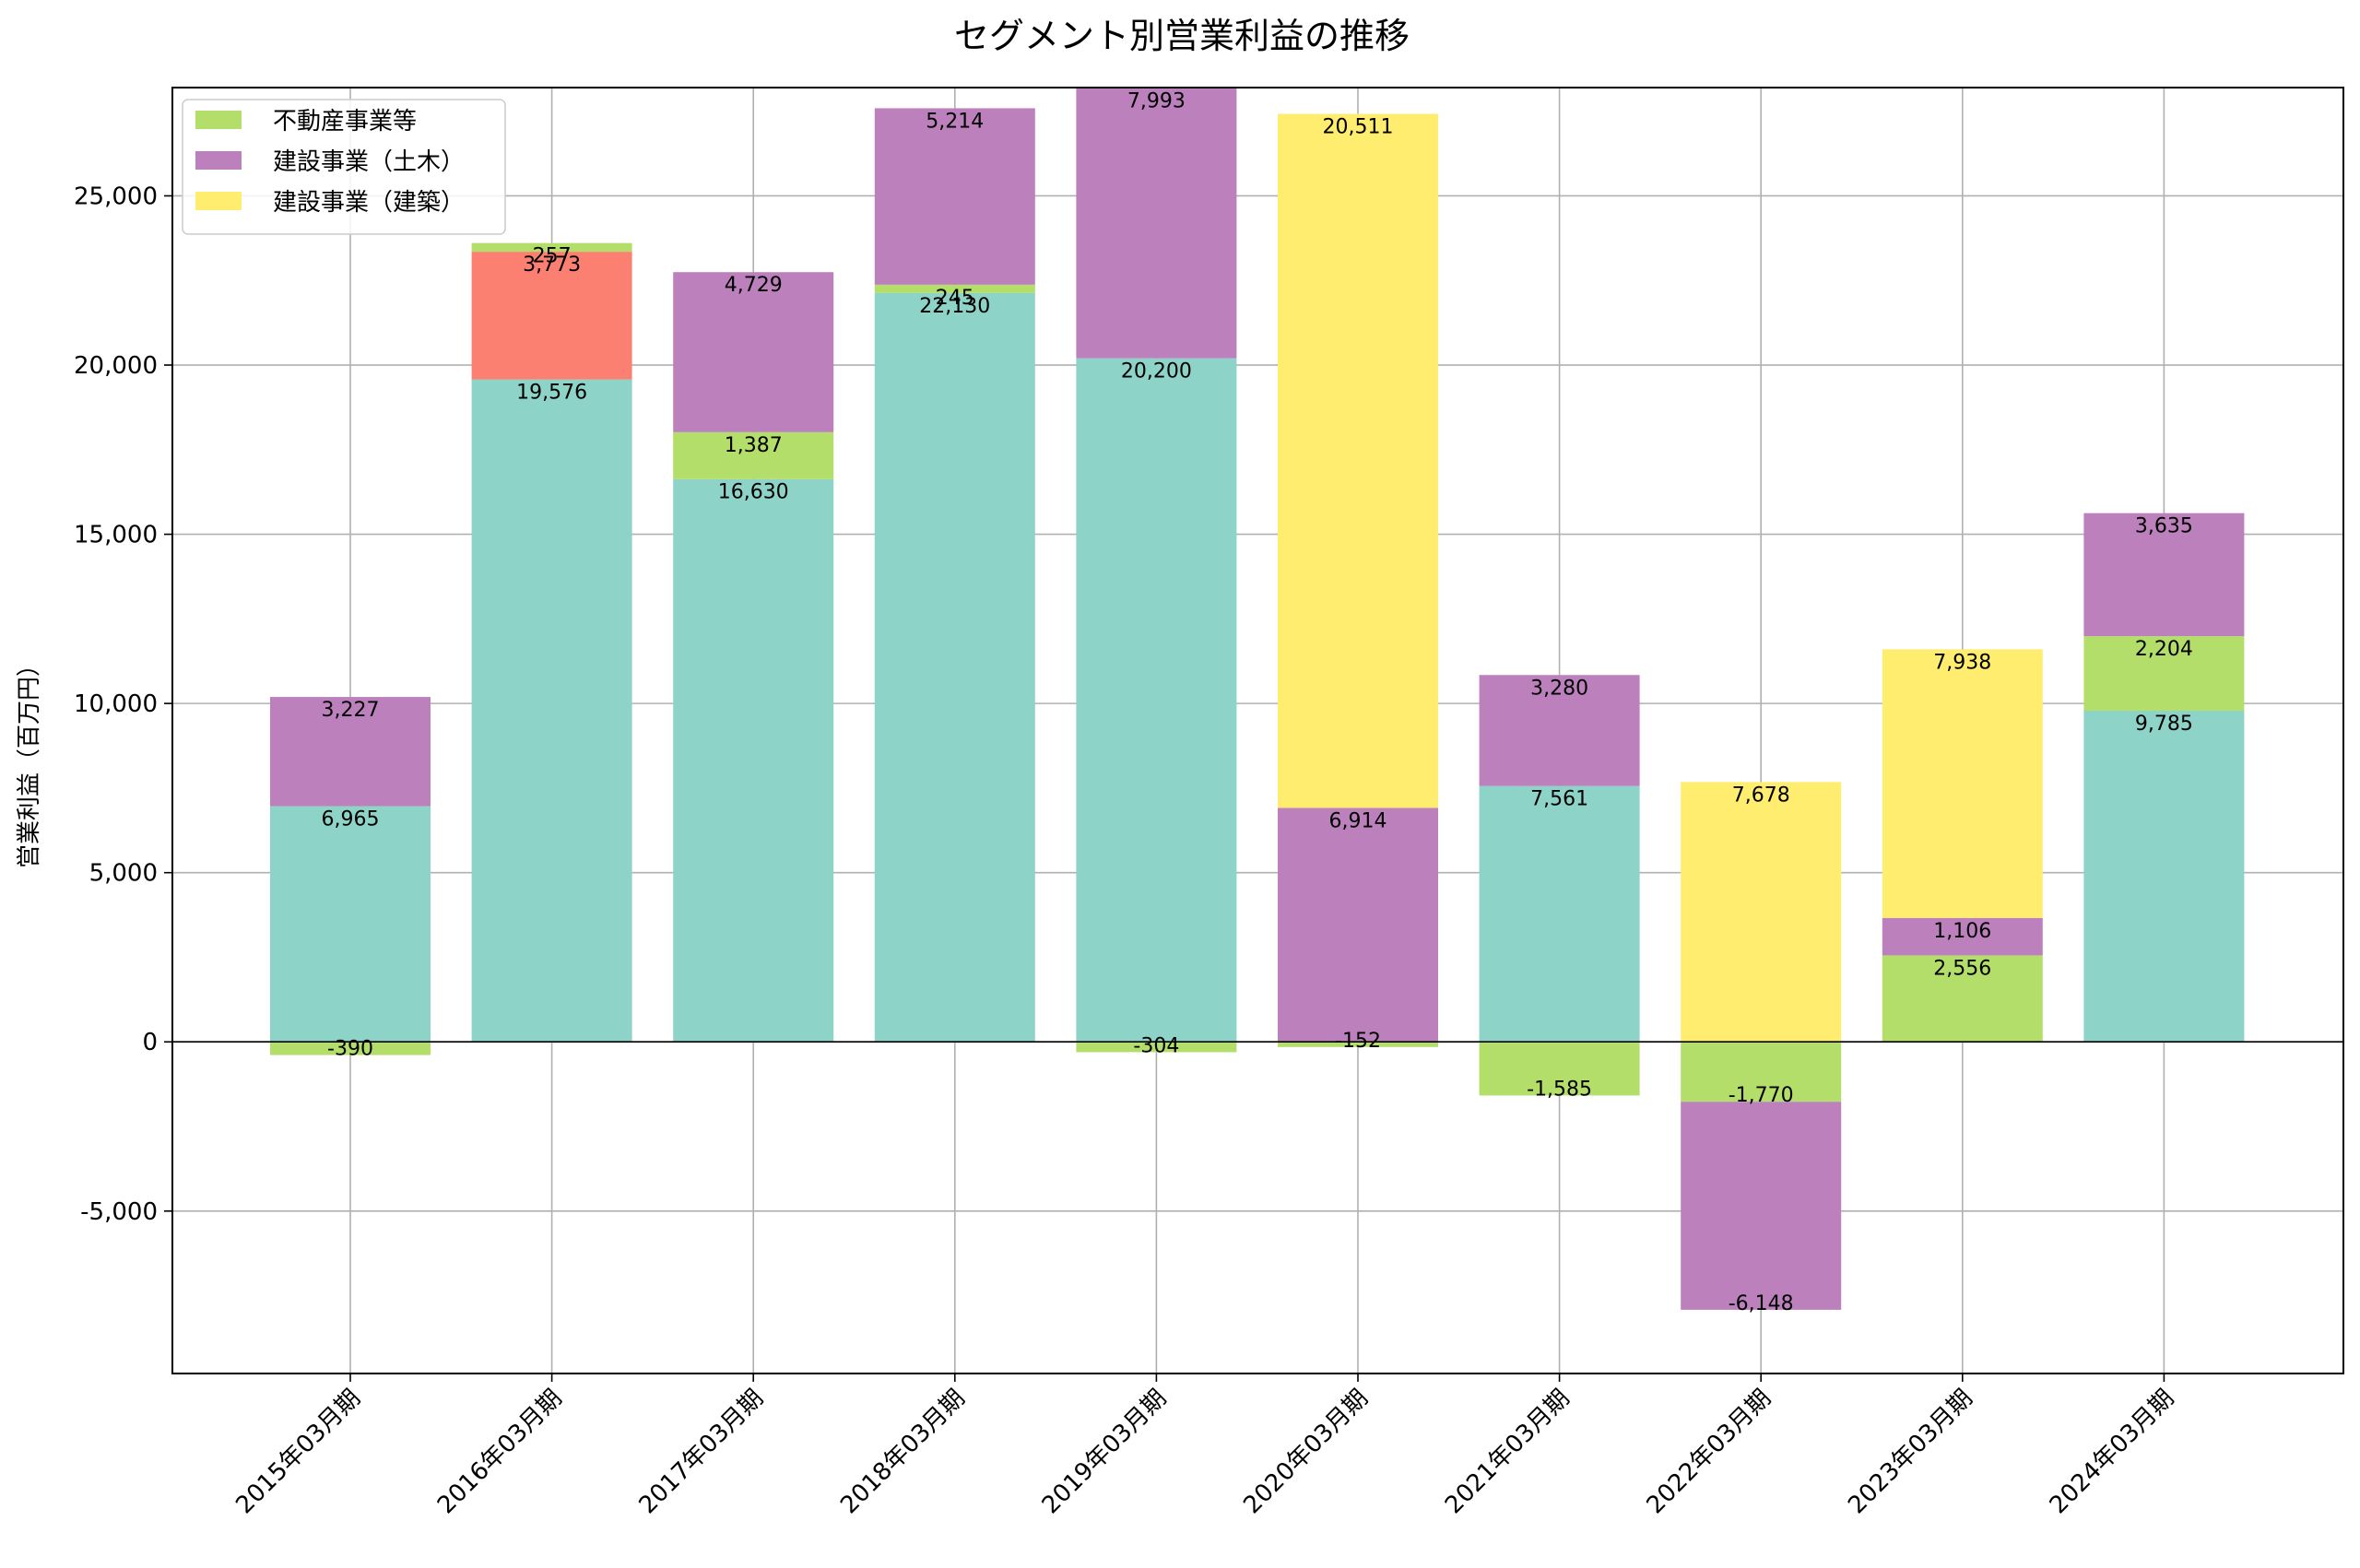 The width and height of the screenshot is (2360, 1568). I want to click on data-label: -152, so click(1358, 1041).